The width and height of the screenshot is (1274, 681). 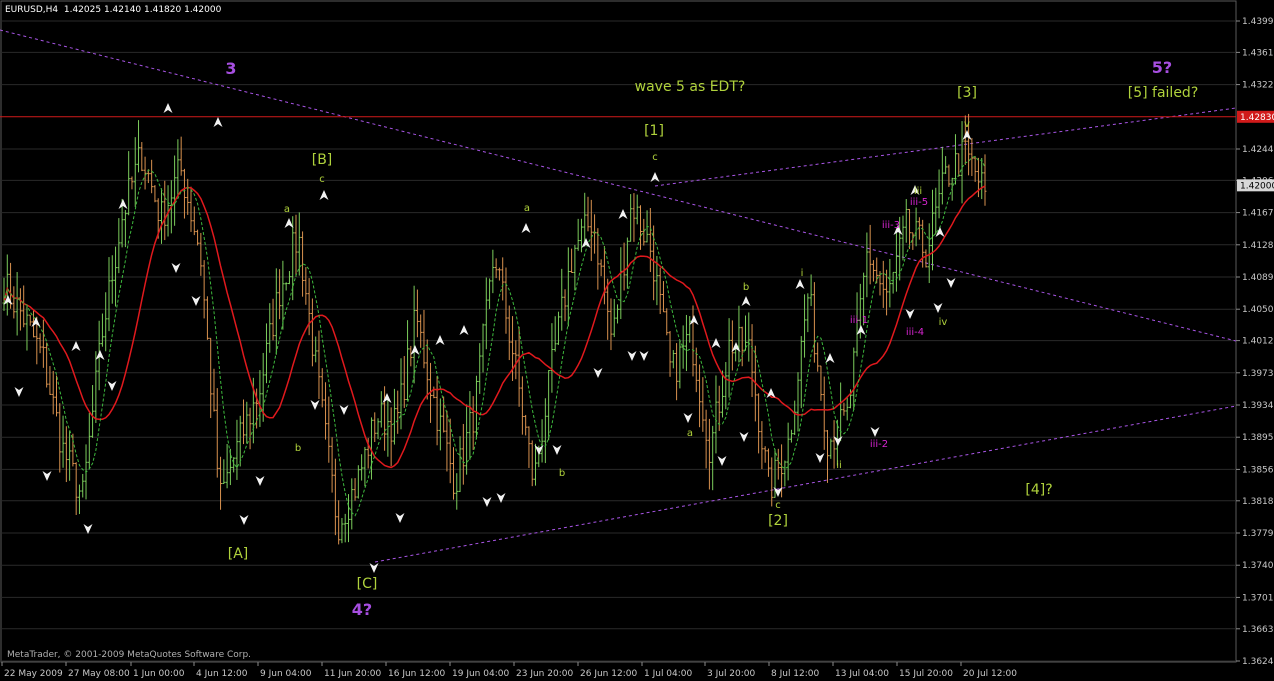 What do you see at coordinates (1258, 438) in the screenshot?
I see `y-tick-label: 1.38950` at bounding box center [1258, 438].